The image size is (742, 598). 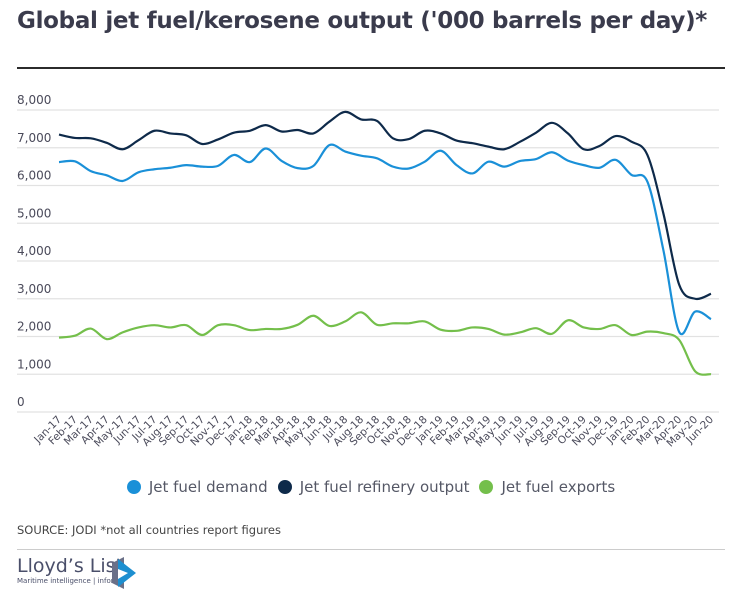 I want to click on y-tick-label: 8,000, so click(x=34, y=100).